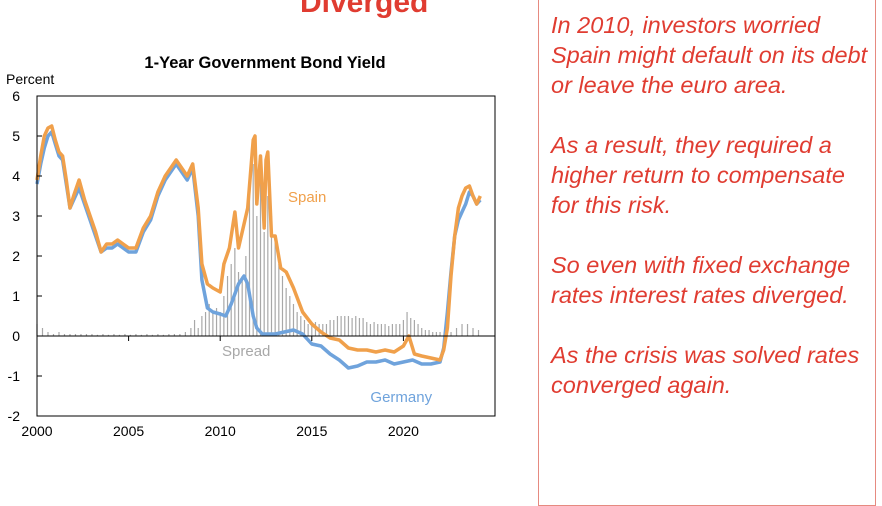 The image size is (882, 506). I want to click on germany-label: Germany, so click(401, 397).